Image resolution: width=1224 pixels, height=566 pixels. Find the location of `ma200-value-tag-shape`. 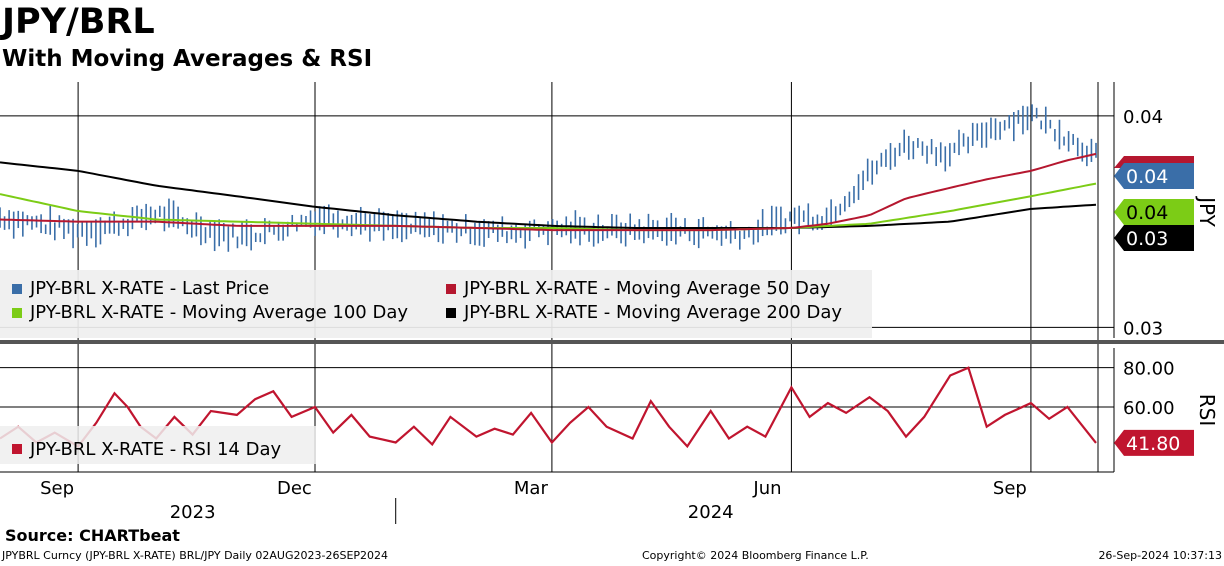

ma200-value-tag-shape is located at coordinates (1154, 238).